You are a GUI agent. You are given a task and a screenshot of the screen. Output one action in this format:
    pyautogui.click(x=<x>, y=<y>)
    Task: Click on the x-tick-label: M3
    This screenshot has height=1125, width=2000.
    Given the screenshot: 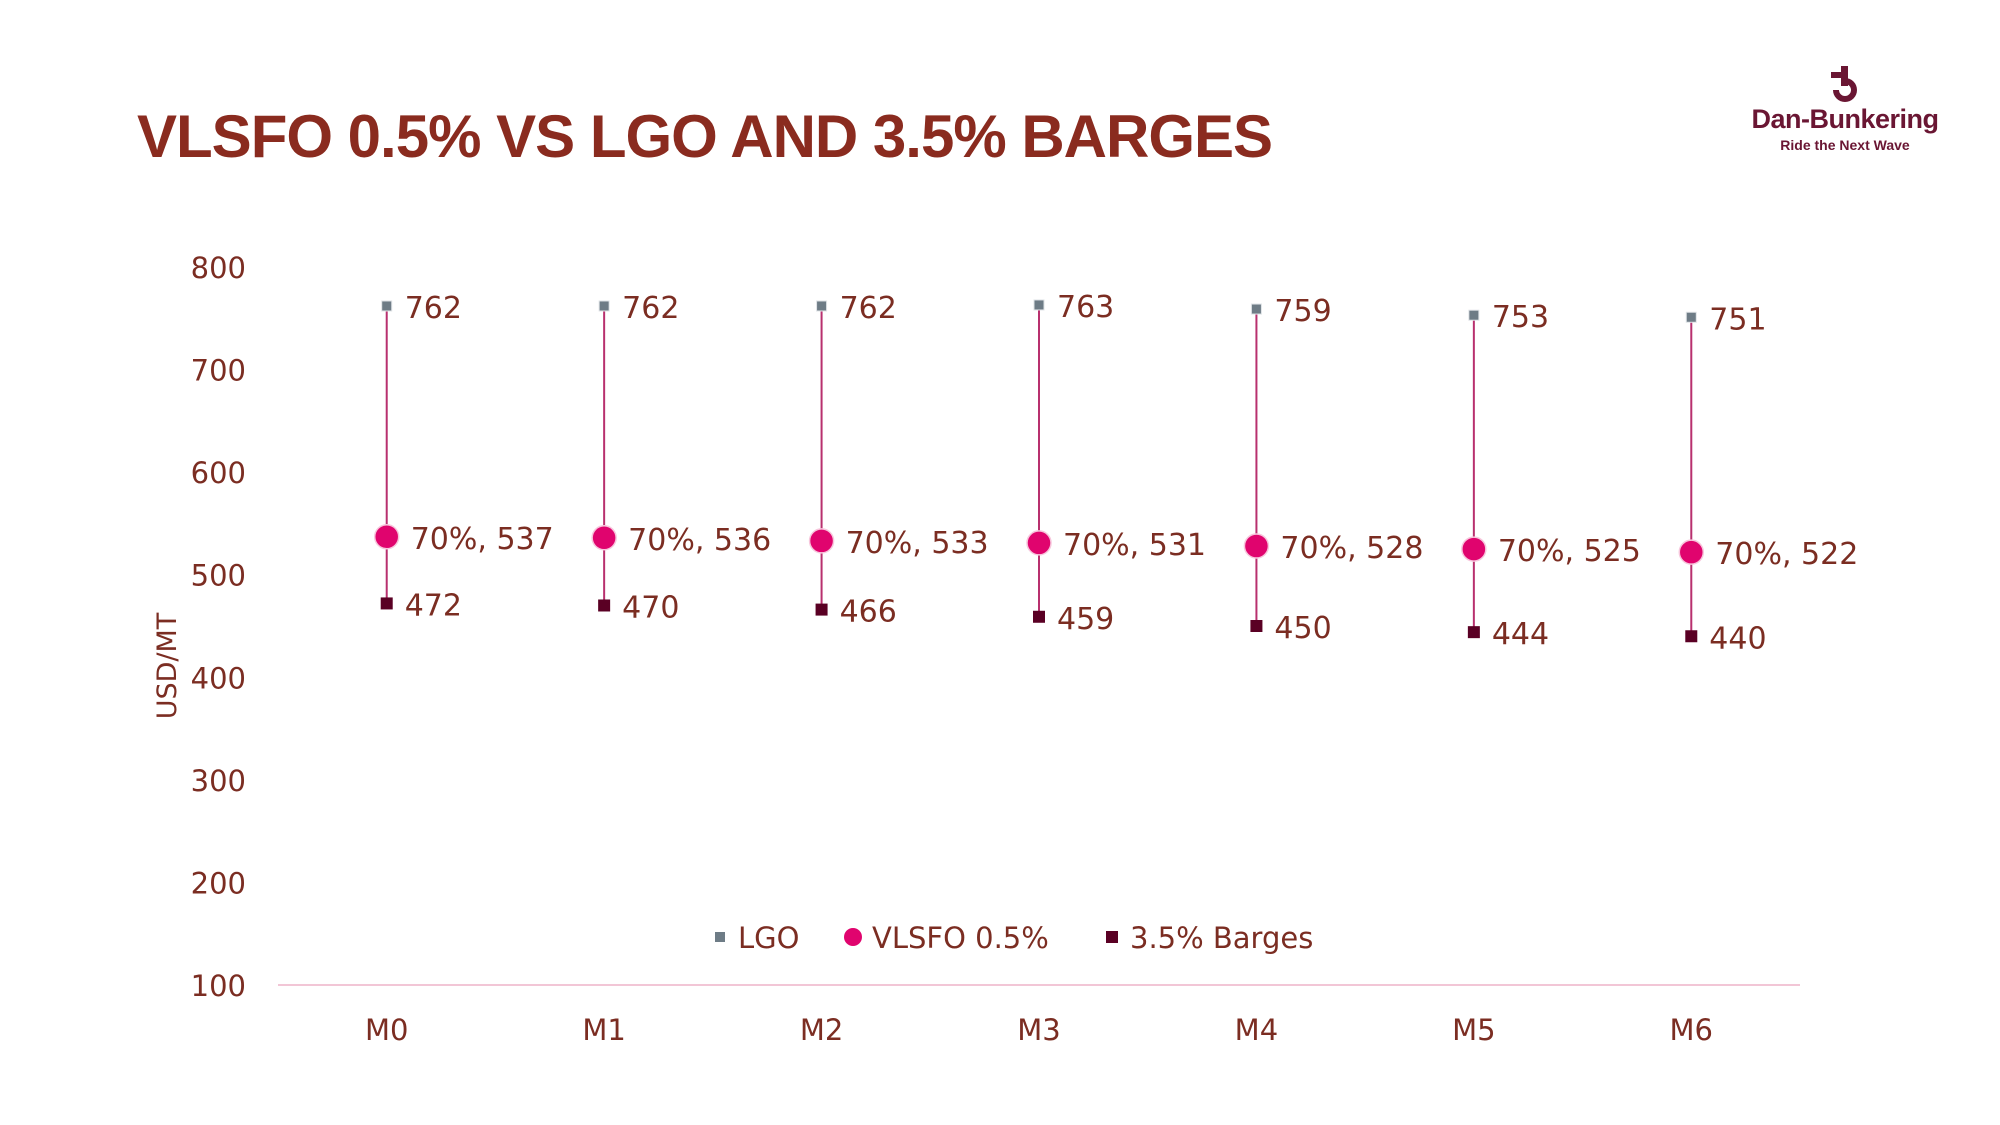 What is the action you would take?
    pyautogui.click(x=1038, y=1030)
    